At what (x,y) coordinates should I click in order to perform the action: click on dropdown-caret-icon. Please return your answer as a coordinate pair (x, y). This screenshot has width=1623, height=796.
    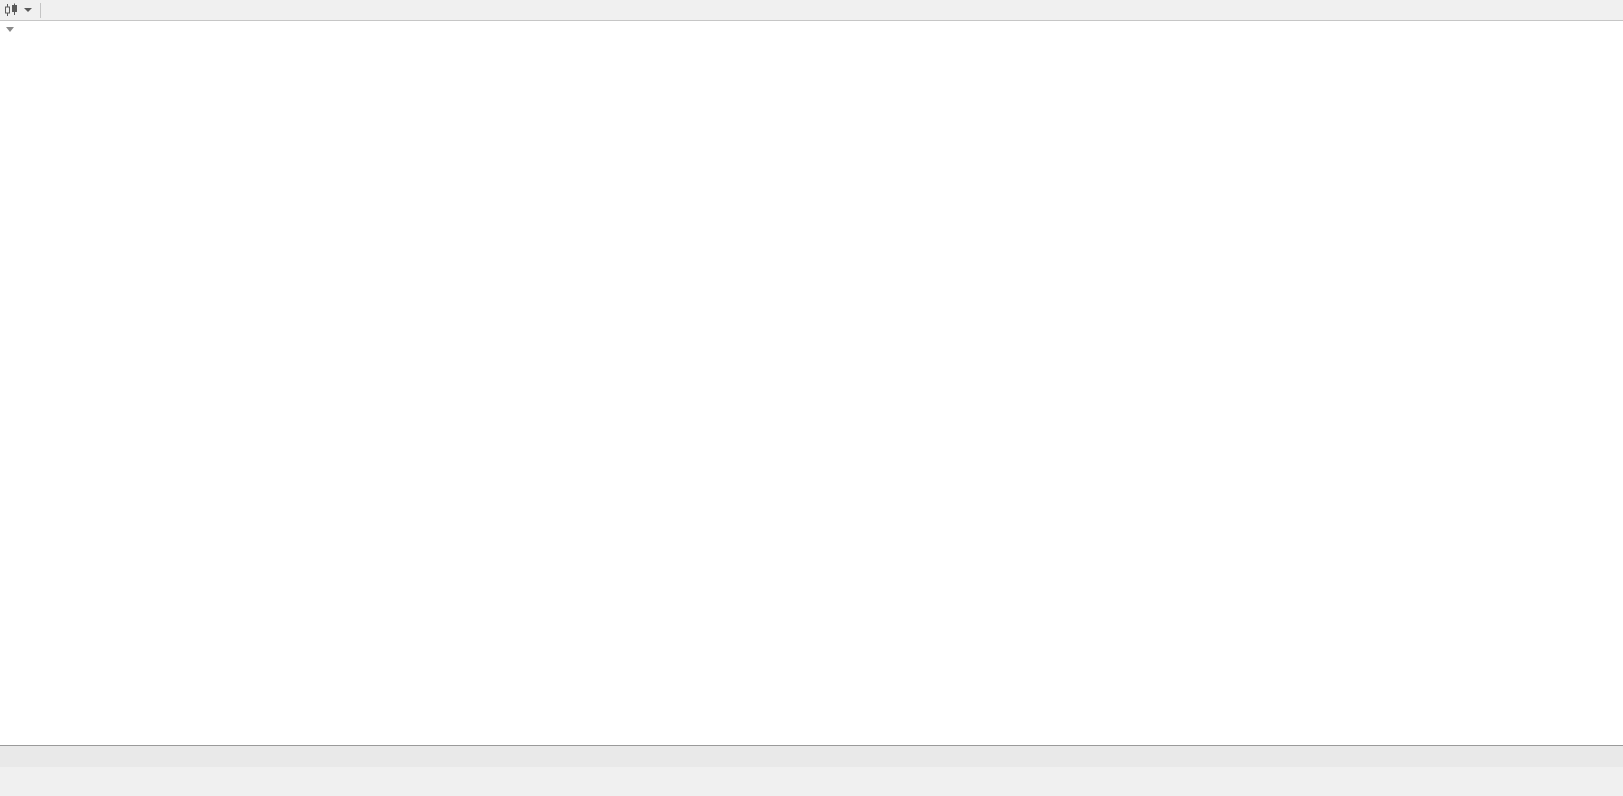
    Looking at the image, I should click on (28, 10).